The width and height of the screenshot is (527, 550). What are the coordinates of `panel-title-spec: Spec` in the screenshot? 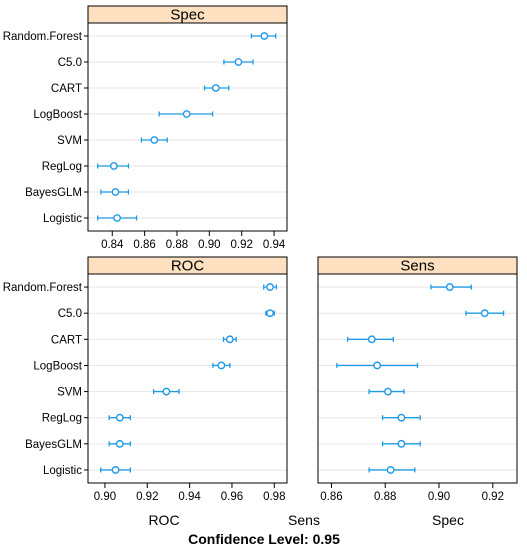 It's located at (187, 15).